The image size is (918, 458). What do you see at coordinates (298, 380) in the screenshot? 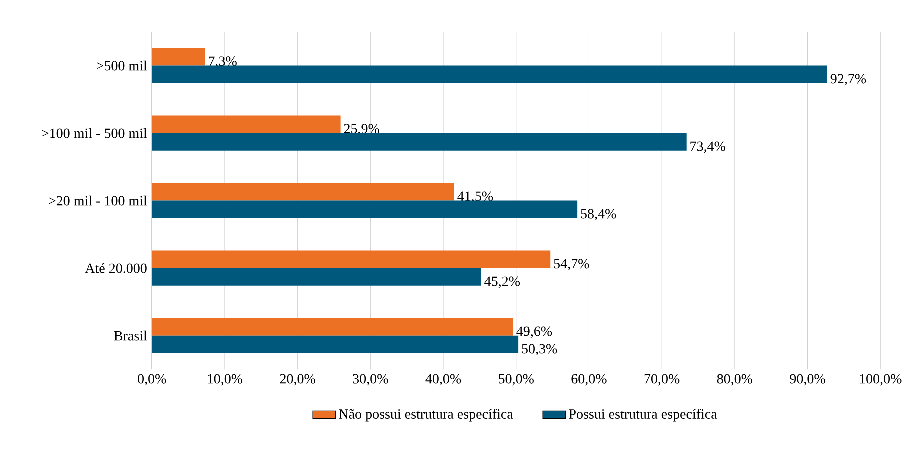
I see `x-tick-label: 20,0%` at bounding box center [298, 380].